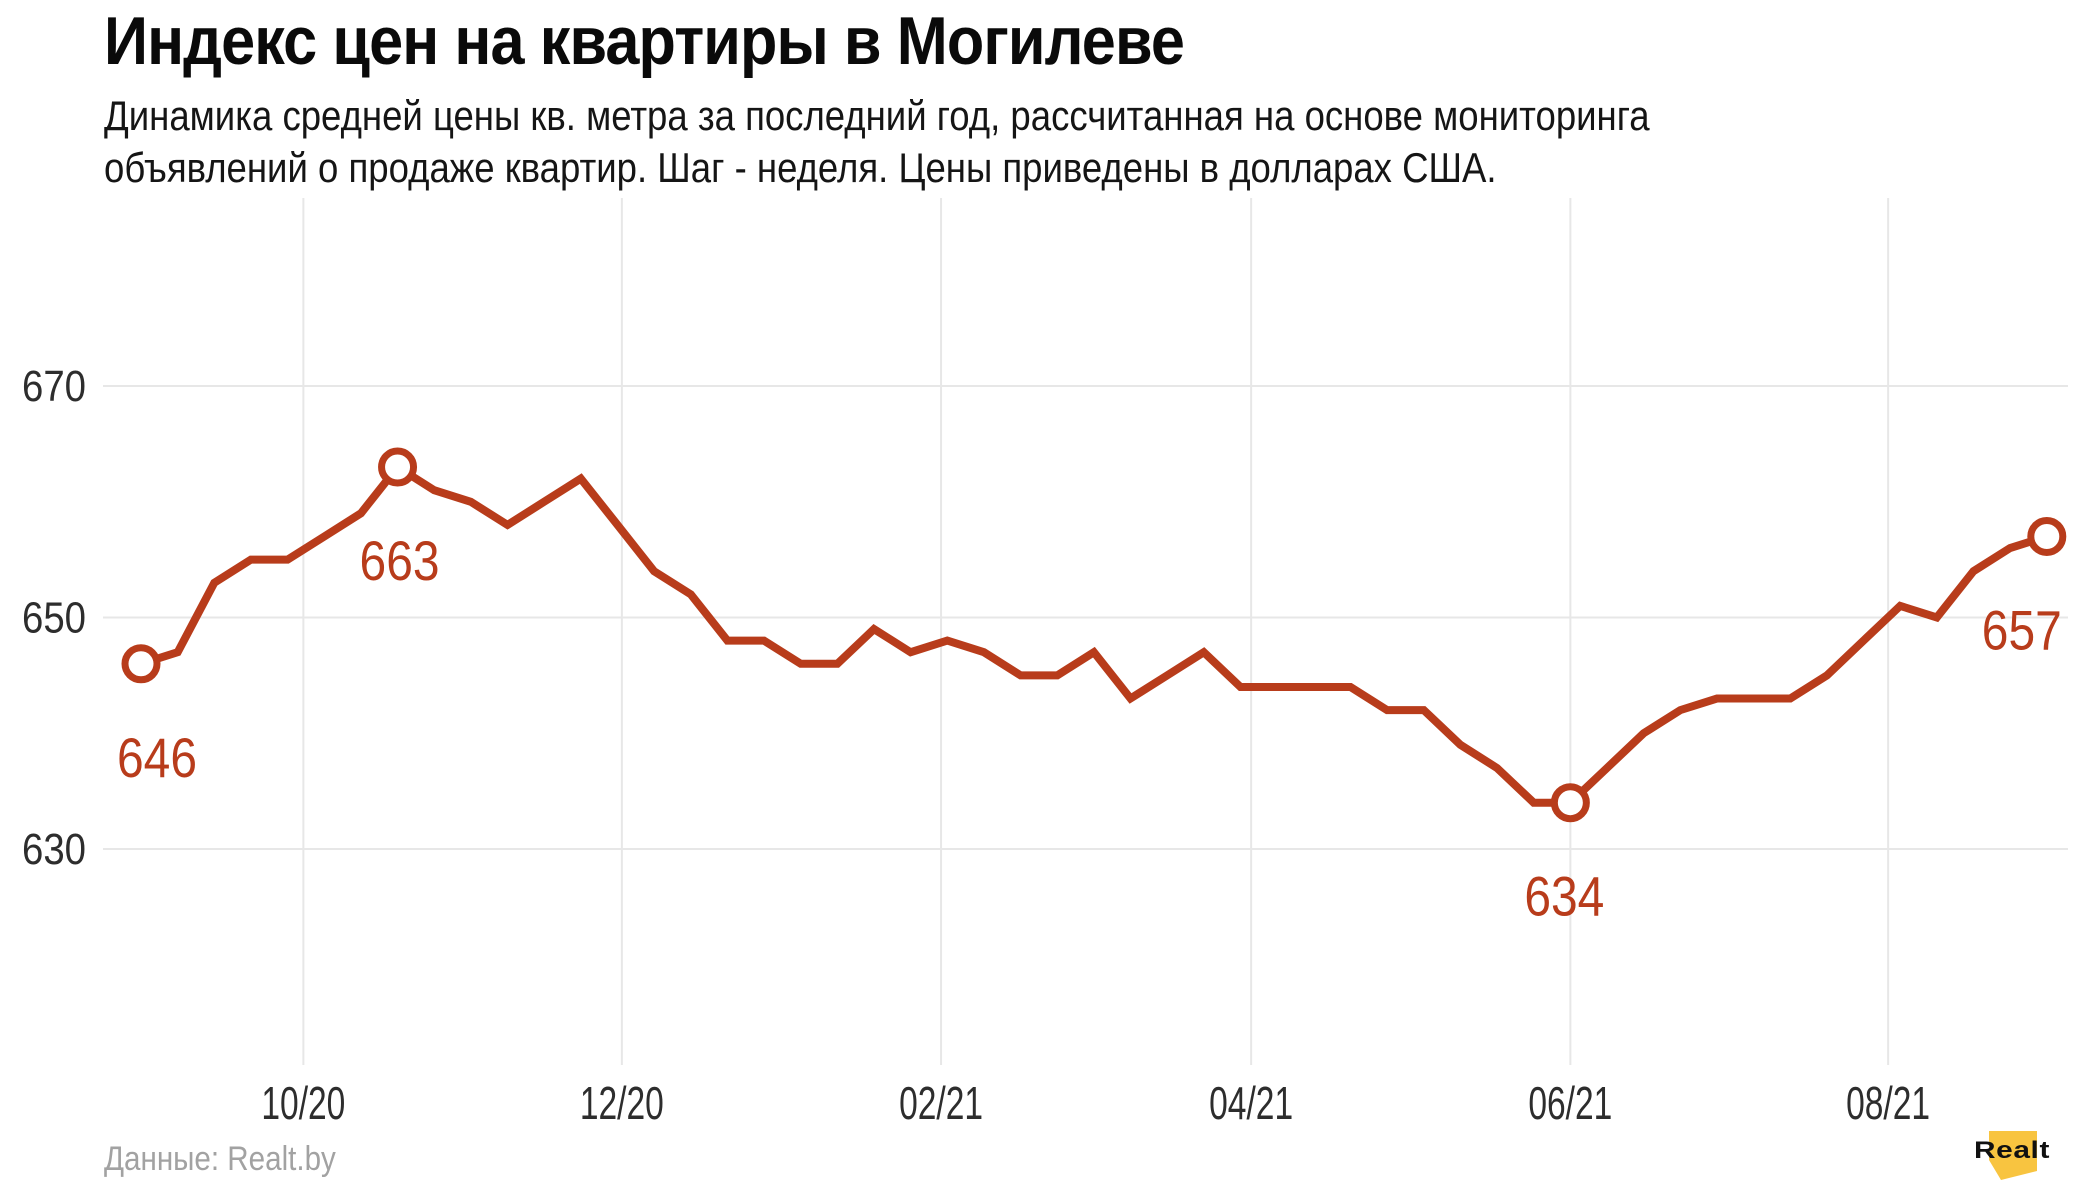 The width and height of the screenshot is (2100, 1200). I want to click on y-axis-tick-label: 650, so click(54, 618).